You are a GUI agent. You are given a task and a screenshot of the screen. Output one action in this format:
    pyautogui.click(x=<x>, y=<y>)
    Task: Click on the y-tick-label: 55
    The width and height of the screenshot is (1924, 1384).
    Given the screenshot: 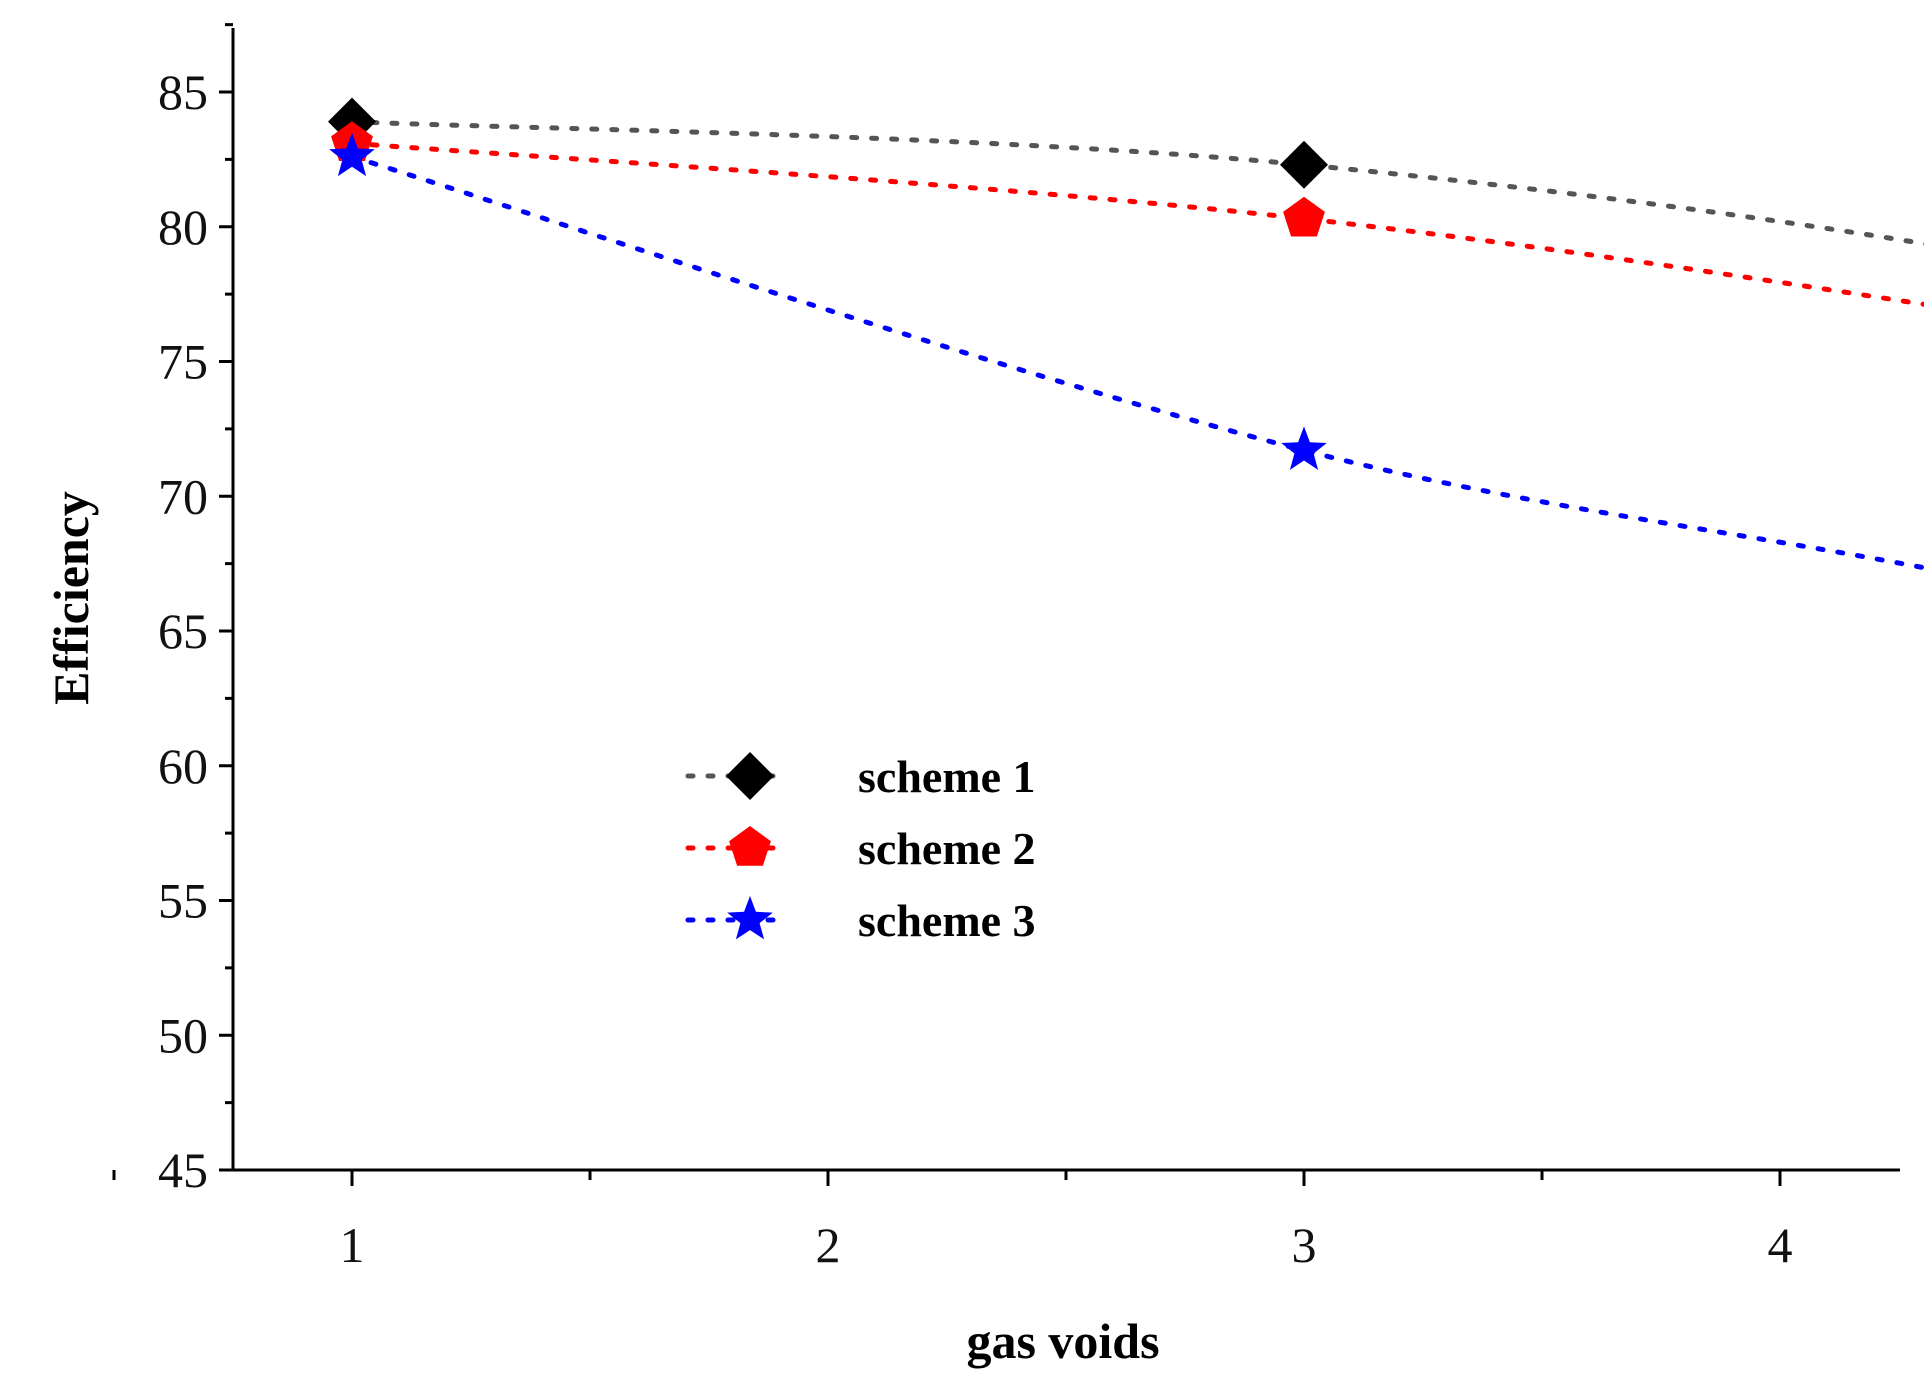 What is the action you would take?
    pyautogui.click(x=183, y=901)
    